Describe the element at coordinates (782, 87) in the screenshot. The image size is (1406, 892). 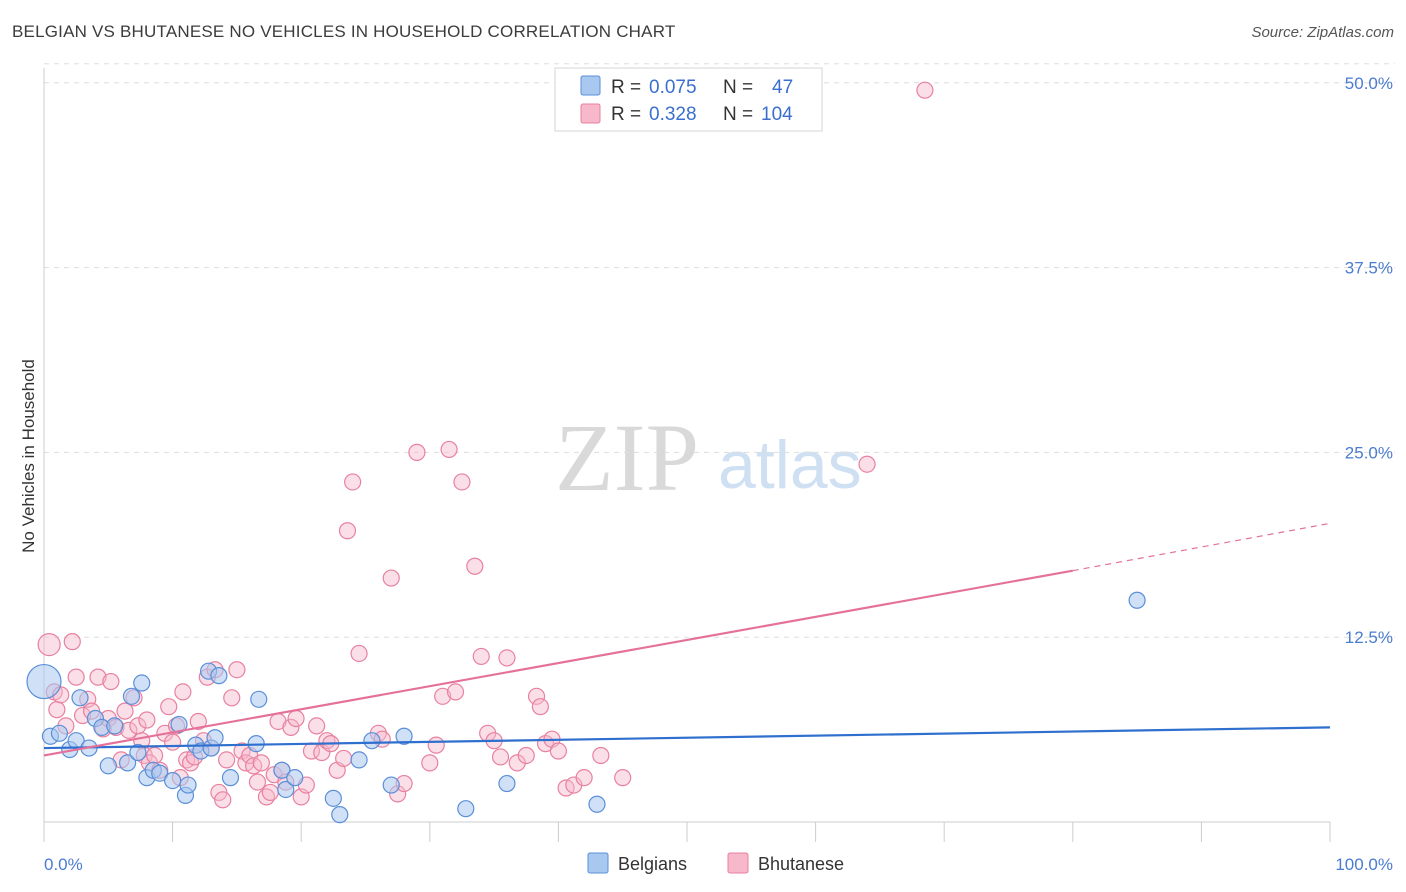
I see `legend-n-value-belgians: 47` at that location.